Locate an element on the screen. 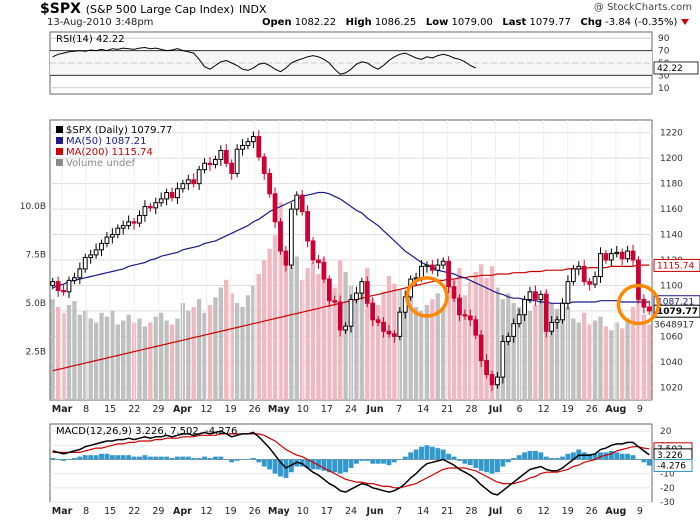 This screenshot has height=530, width=700. brand-label: @ StockCharts.com is located at coordinates (642, 7).